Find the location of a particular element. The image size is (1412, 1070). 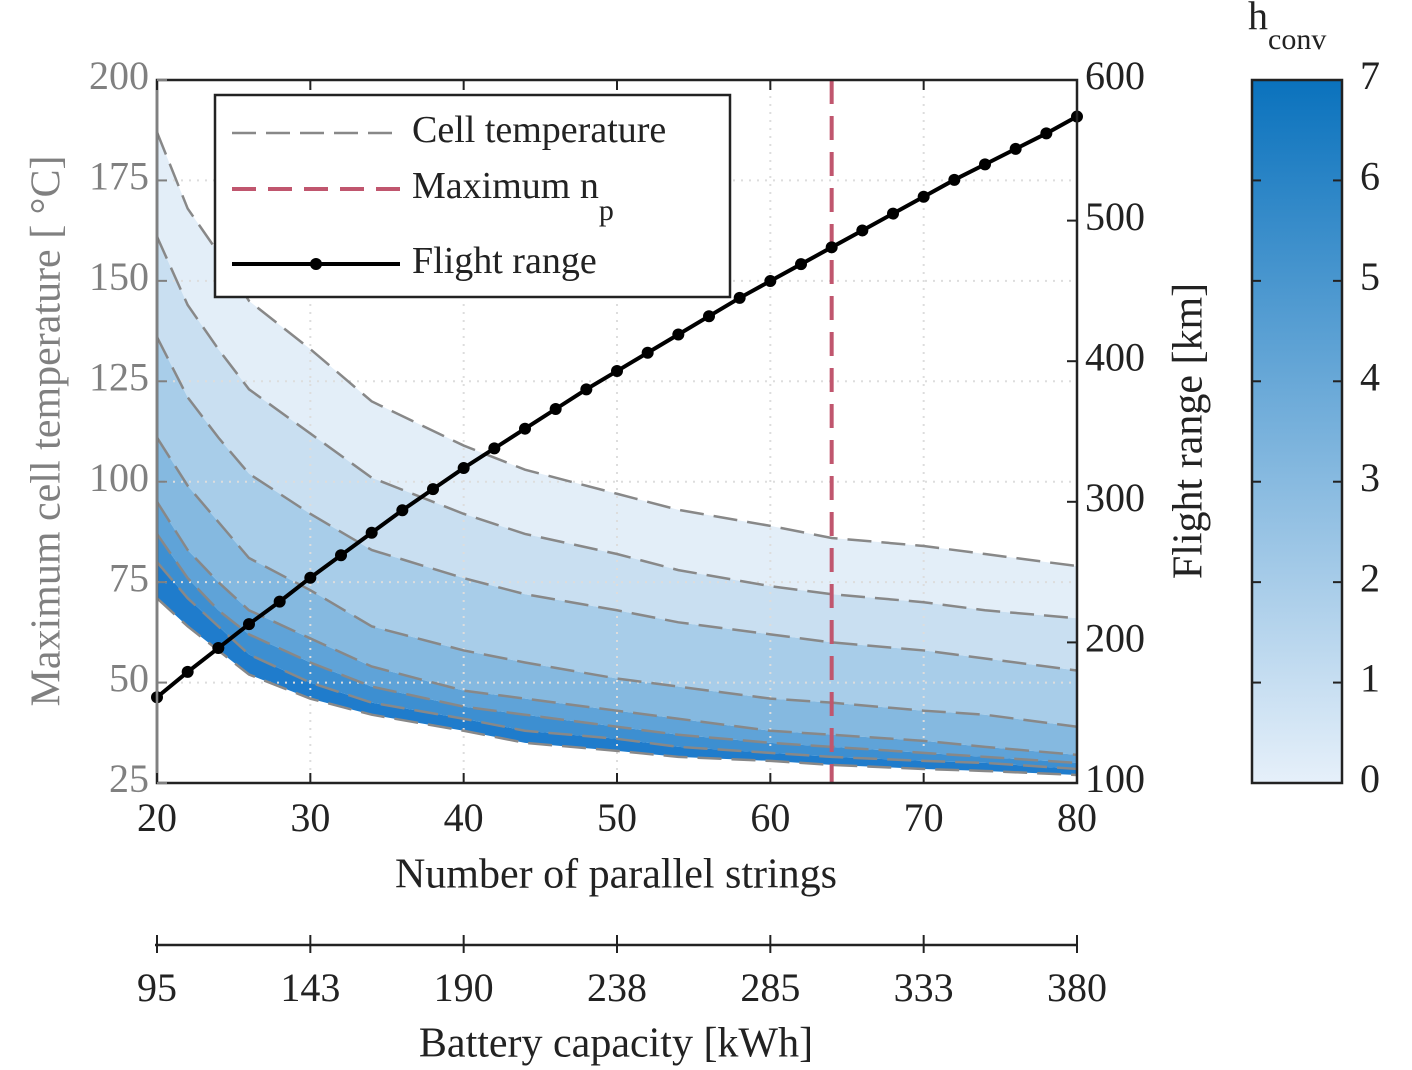

x2-tick-label: 238 is located at coordinates (617, 987).